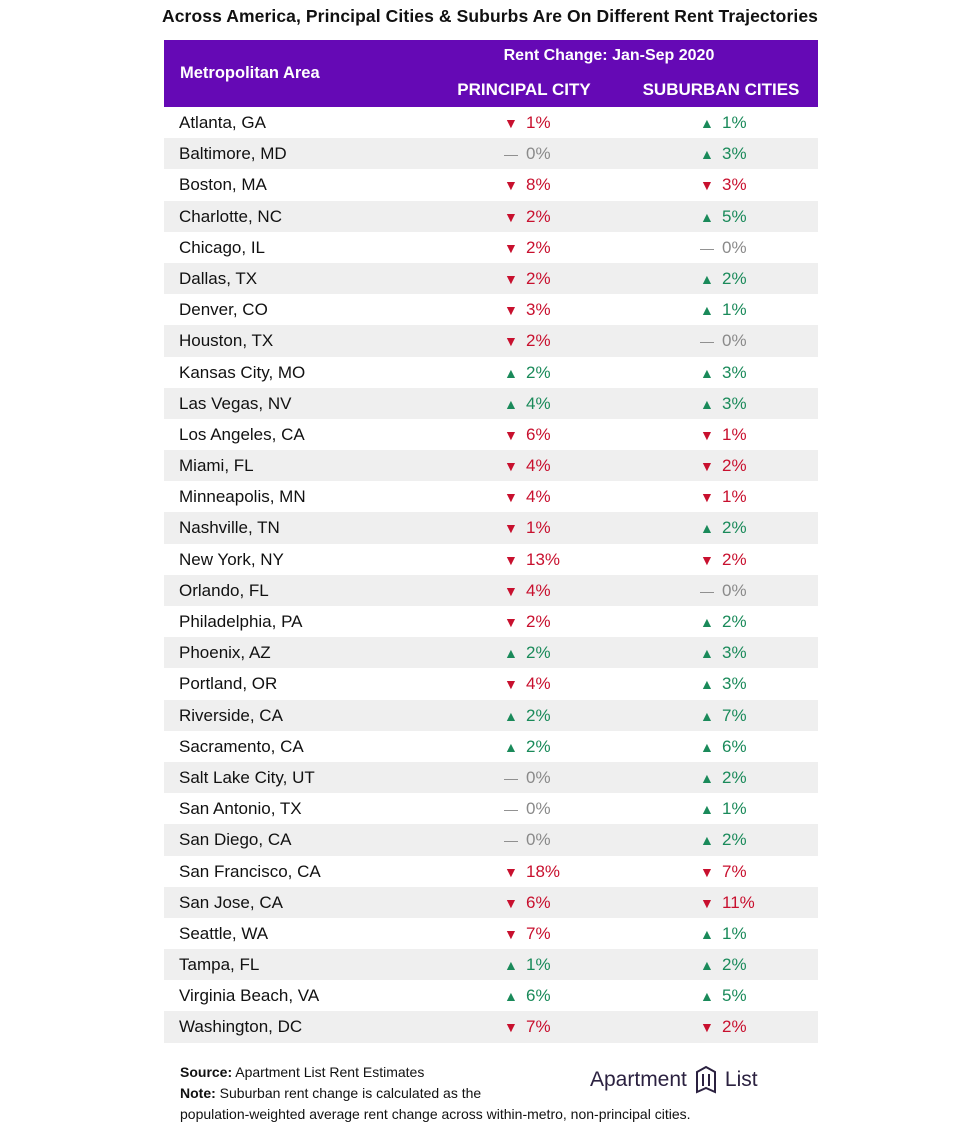  I want to click on metro-name: Baltimore, MD, so click(233, 154).